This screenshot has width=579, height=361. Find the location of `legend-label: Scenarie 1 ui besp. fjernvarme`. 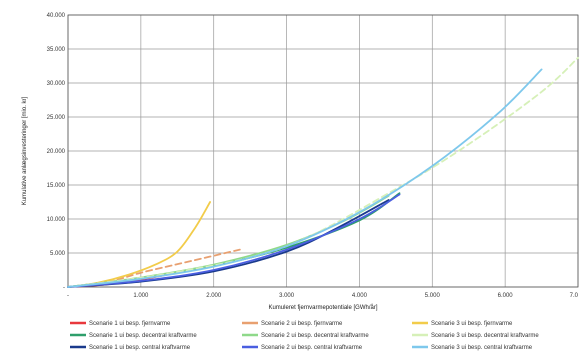

legend-label: Scenarie 1 ui besp. fjernvarme is located at coordinates (130, 324).